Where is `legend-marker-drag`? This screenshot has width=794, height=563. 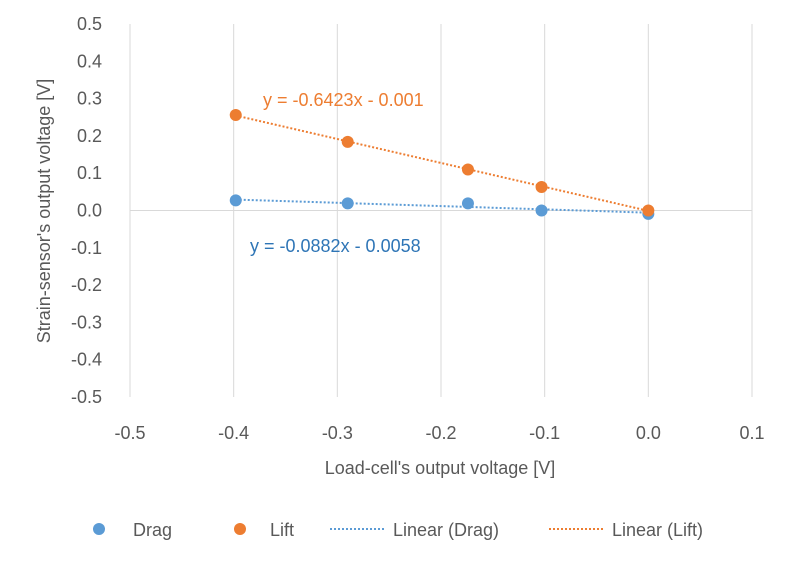 legend-marker-drag is located at coordinates (99, 529).